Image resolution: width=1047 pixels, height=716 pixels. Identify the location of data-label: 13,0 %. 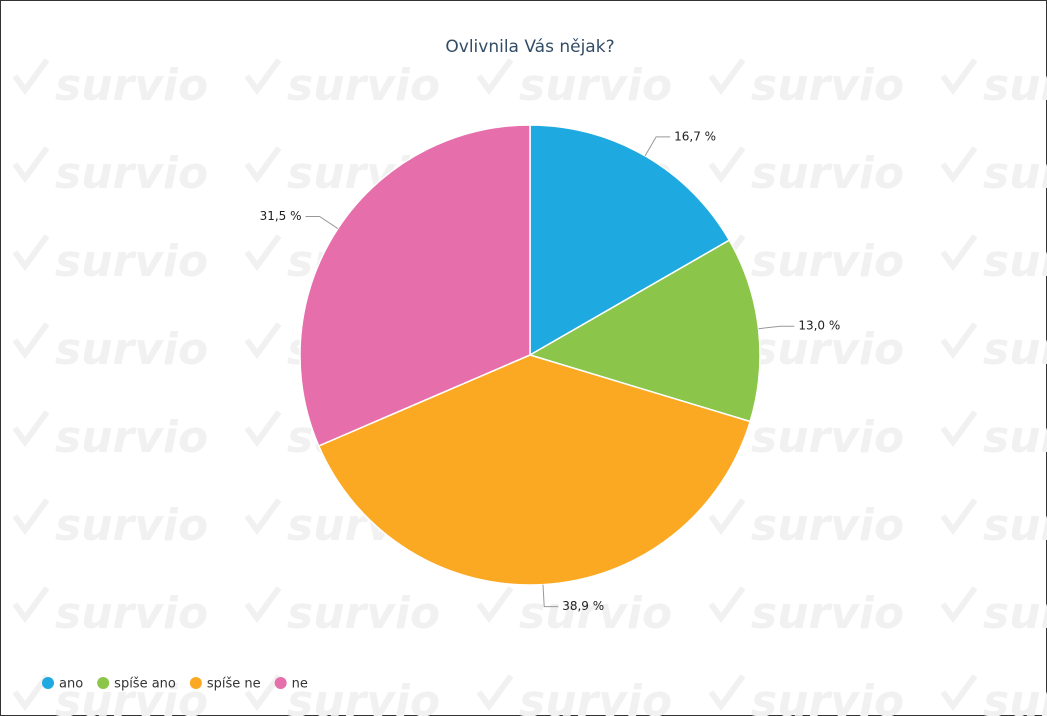
(819, 326).